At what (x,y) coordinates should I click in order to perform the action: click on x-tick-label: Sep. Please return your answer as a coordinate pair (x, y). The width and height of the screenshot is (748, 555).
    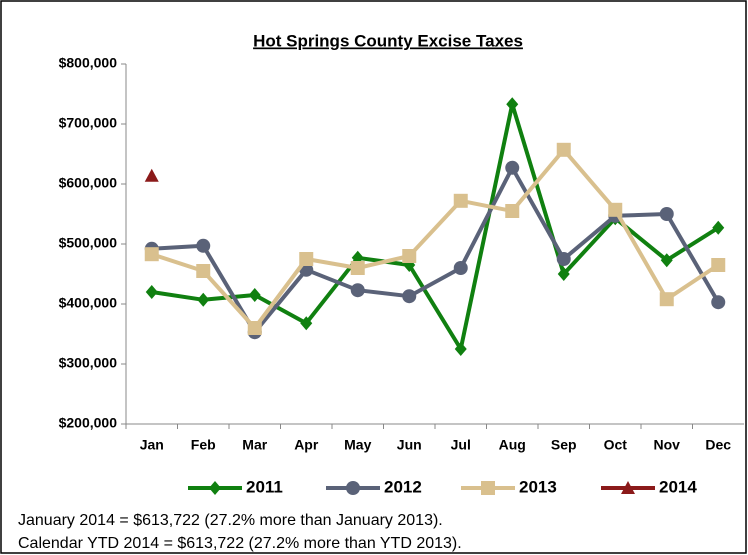
    Looking at the image, I should click on (564, 445).